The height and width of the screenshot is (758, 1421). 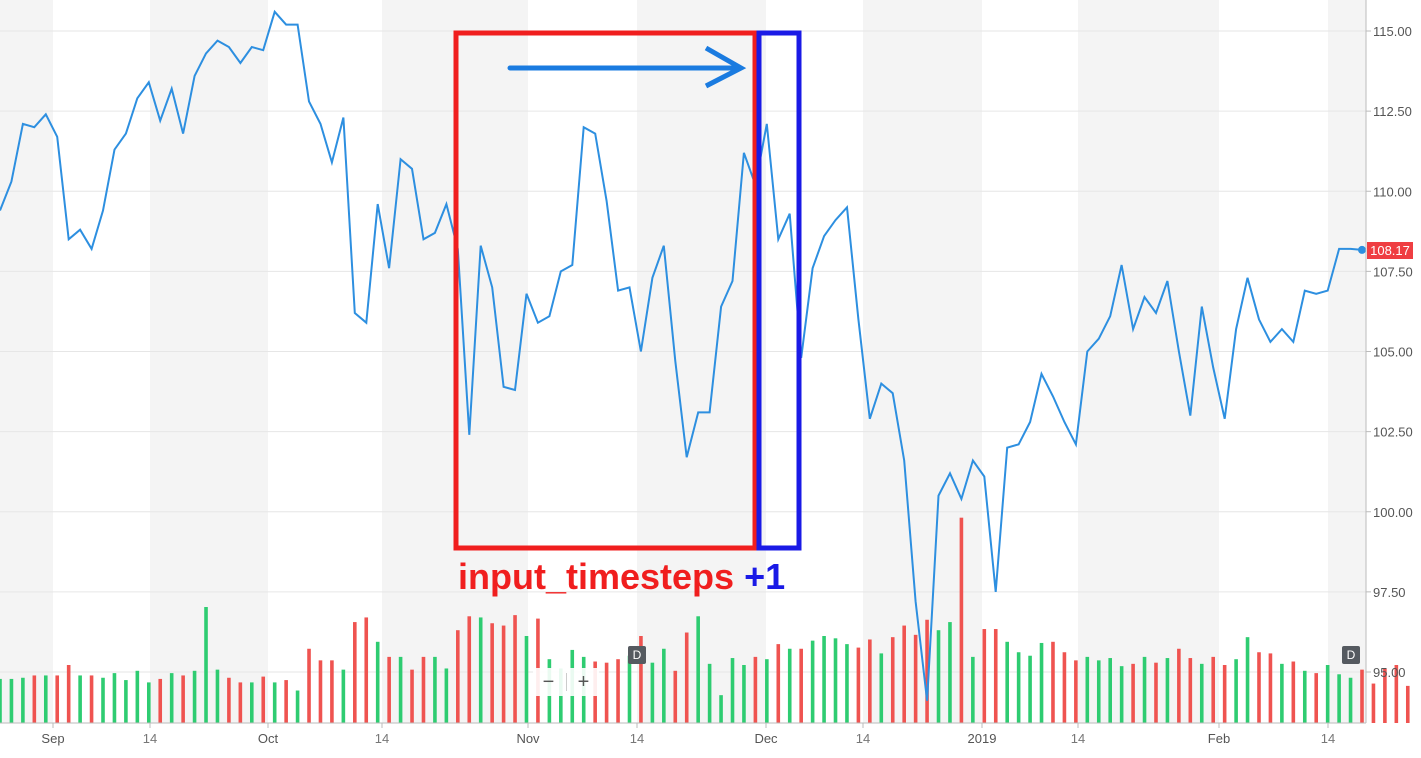 What do you see at coordinates (596, 576) in the screenshot?
I see `input-timesteps-label: input_timesteps` at bounding box center [596, 576].